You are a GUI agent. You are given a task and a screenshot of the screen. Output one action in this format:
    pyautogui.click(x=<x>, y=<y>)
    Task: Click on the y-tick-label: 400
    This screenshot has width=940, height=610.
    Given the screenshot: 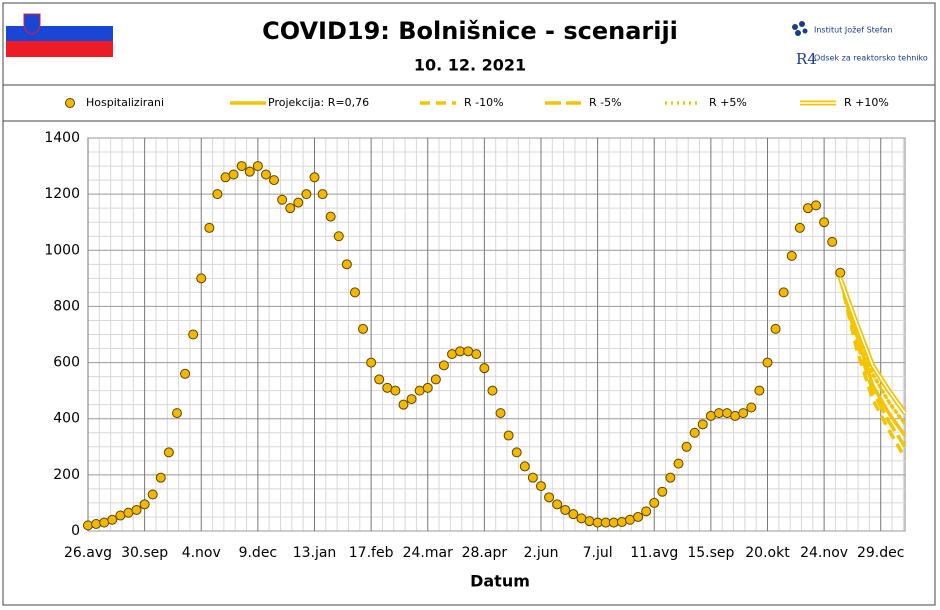 What is the action you would take?
    pyautogui.click(x=66, y=419)
    